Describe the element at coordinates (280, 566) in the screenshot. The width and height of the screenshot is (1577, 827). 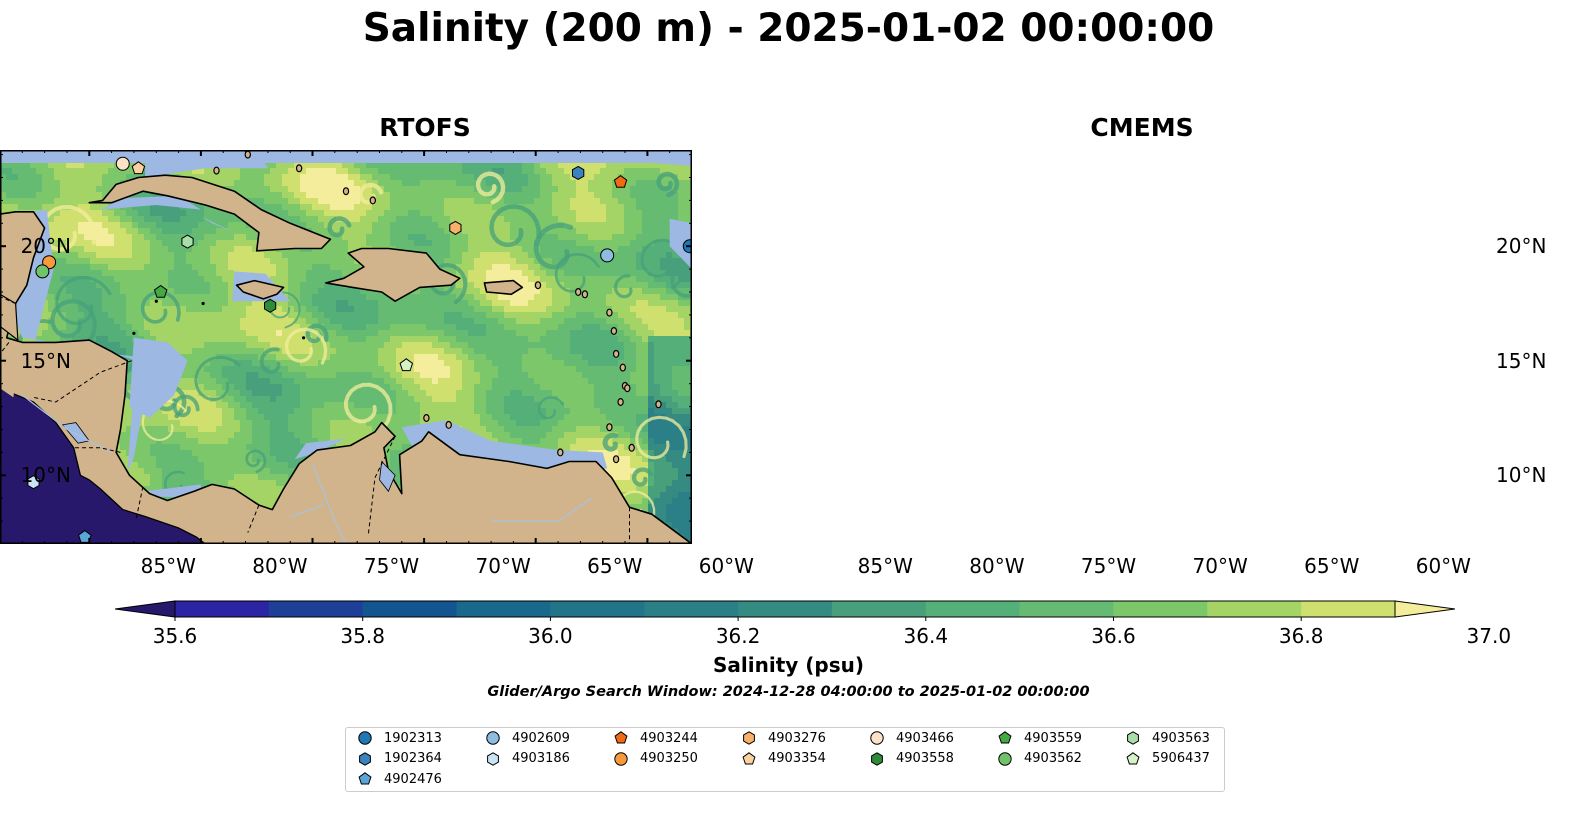
I see `lon-tick-label: 80°W` at that location.